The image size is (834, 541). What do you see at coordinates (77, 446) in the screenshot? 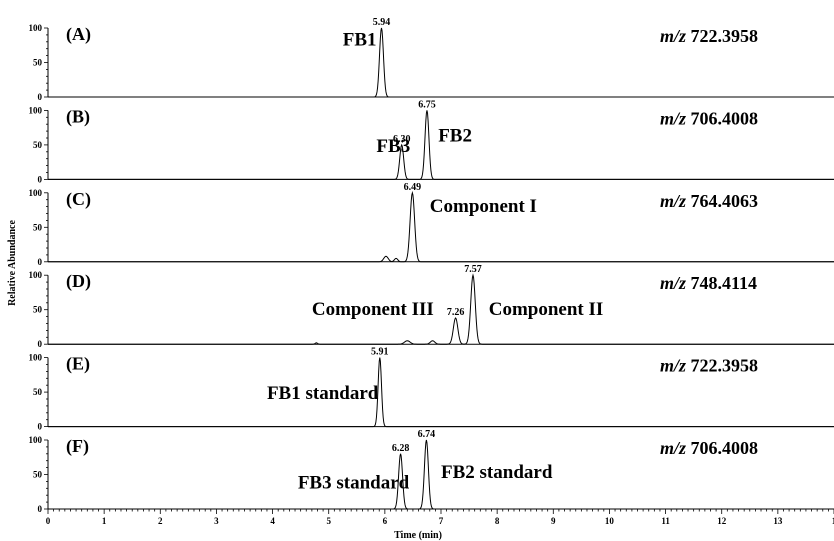
I see `panel-label: (F)` at bounding box center [77, 446].